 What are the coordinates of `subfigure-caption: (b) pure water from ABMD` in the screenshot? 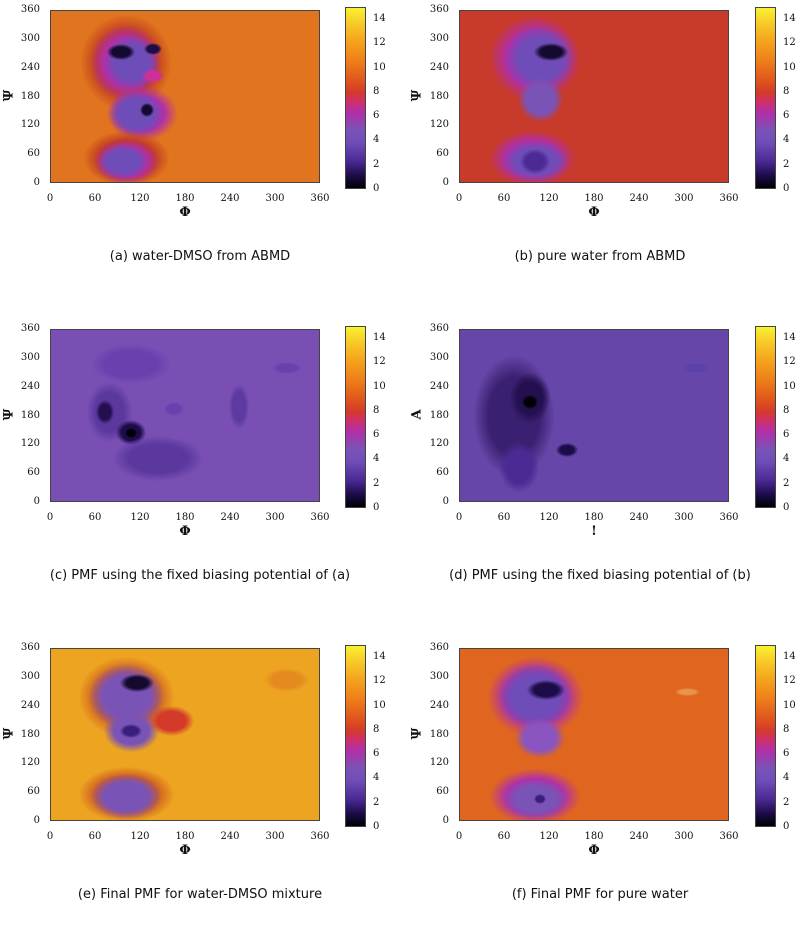 It's located at (600, 256).